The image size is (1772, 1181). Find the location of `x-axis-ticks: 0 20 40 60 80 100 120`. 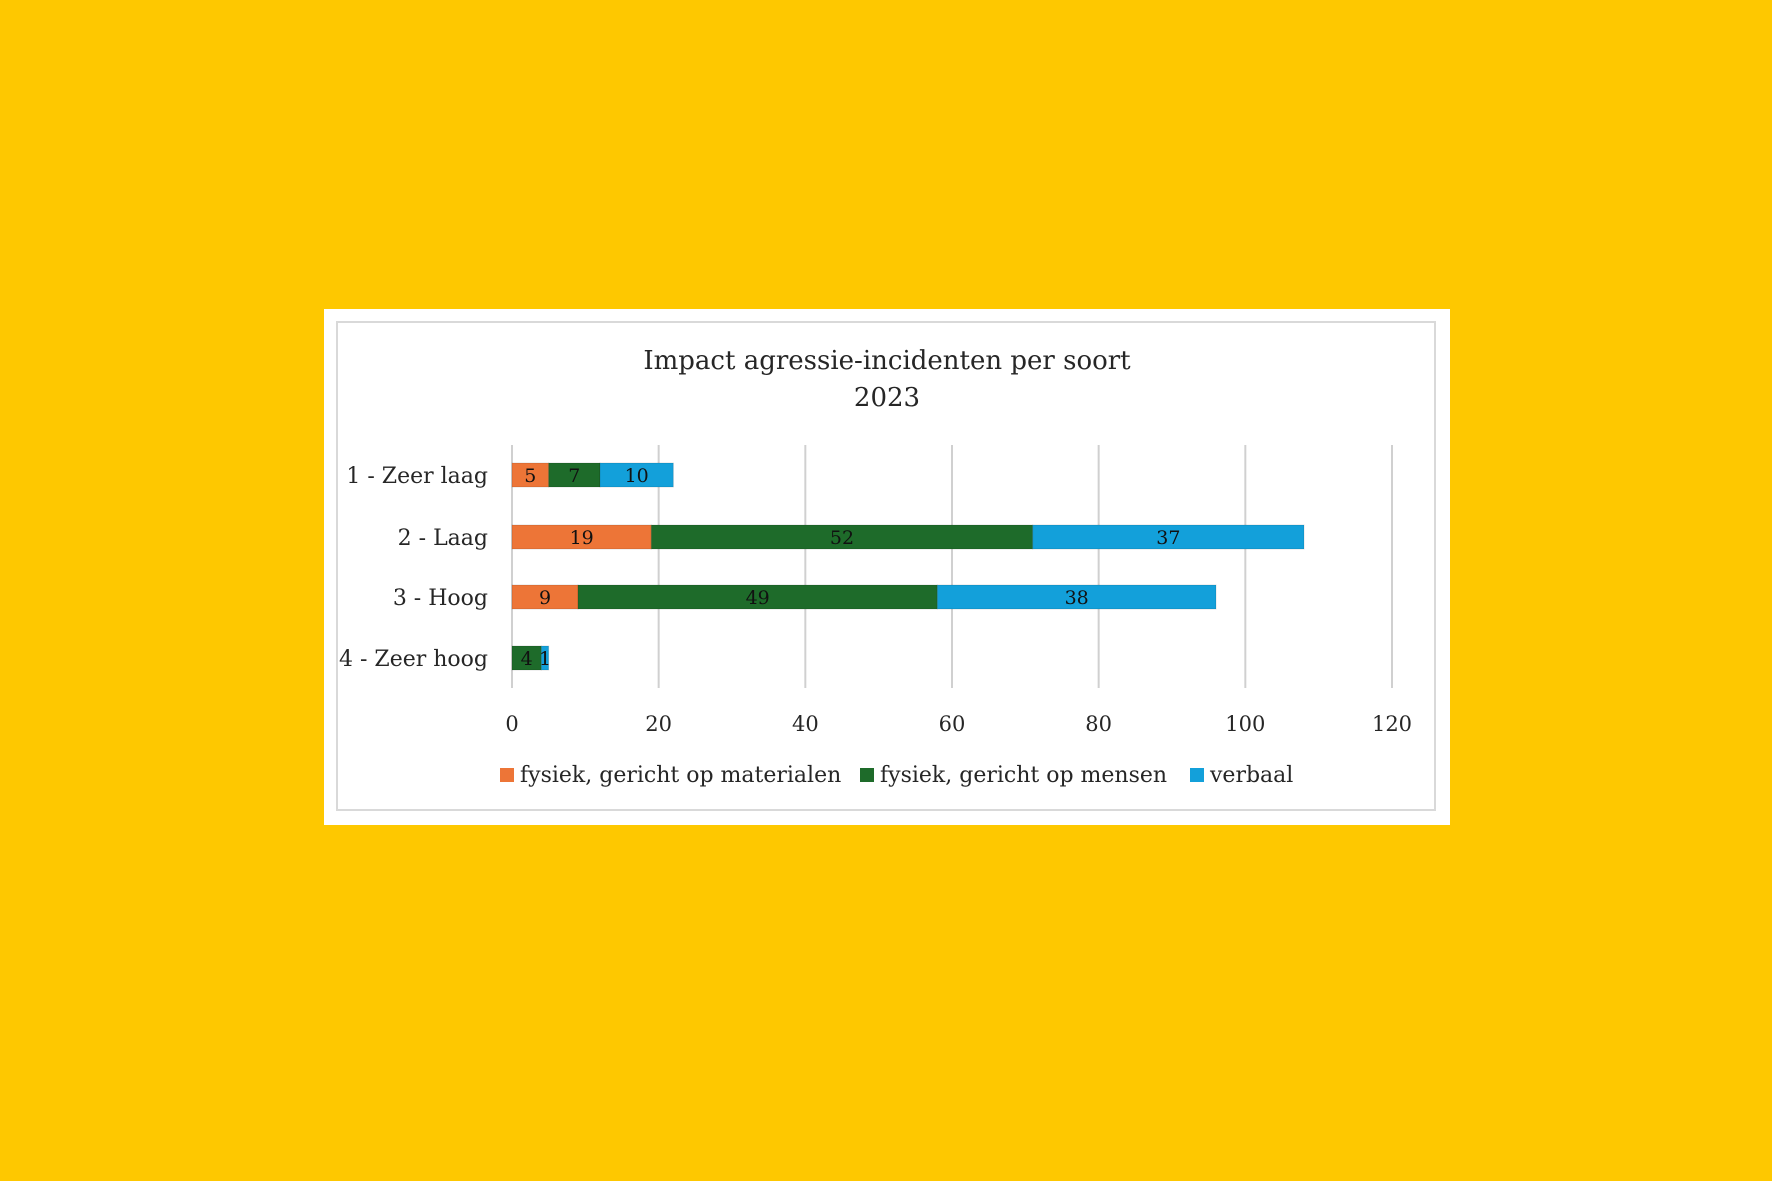

x-axis-ticks: 0 20 40 60 80 100 120 is located at coordinates (958, 724).